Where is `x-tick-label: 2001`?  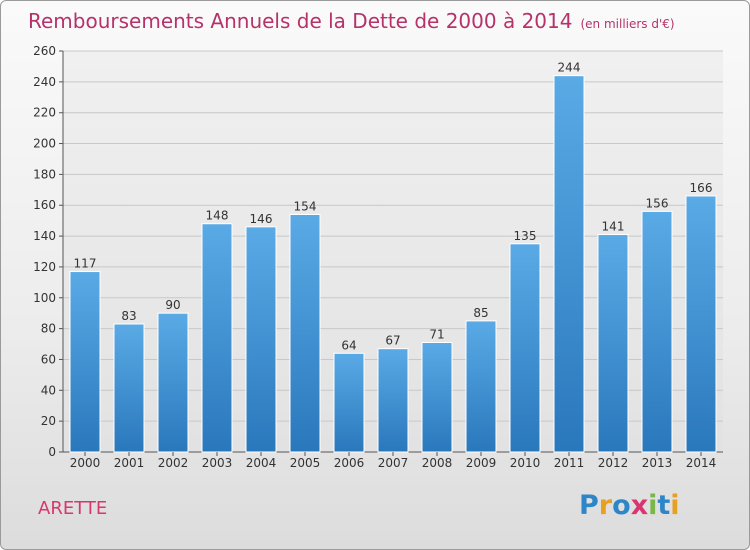 x-tick-label: 2001 is located at coordinates (129, 463).